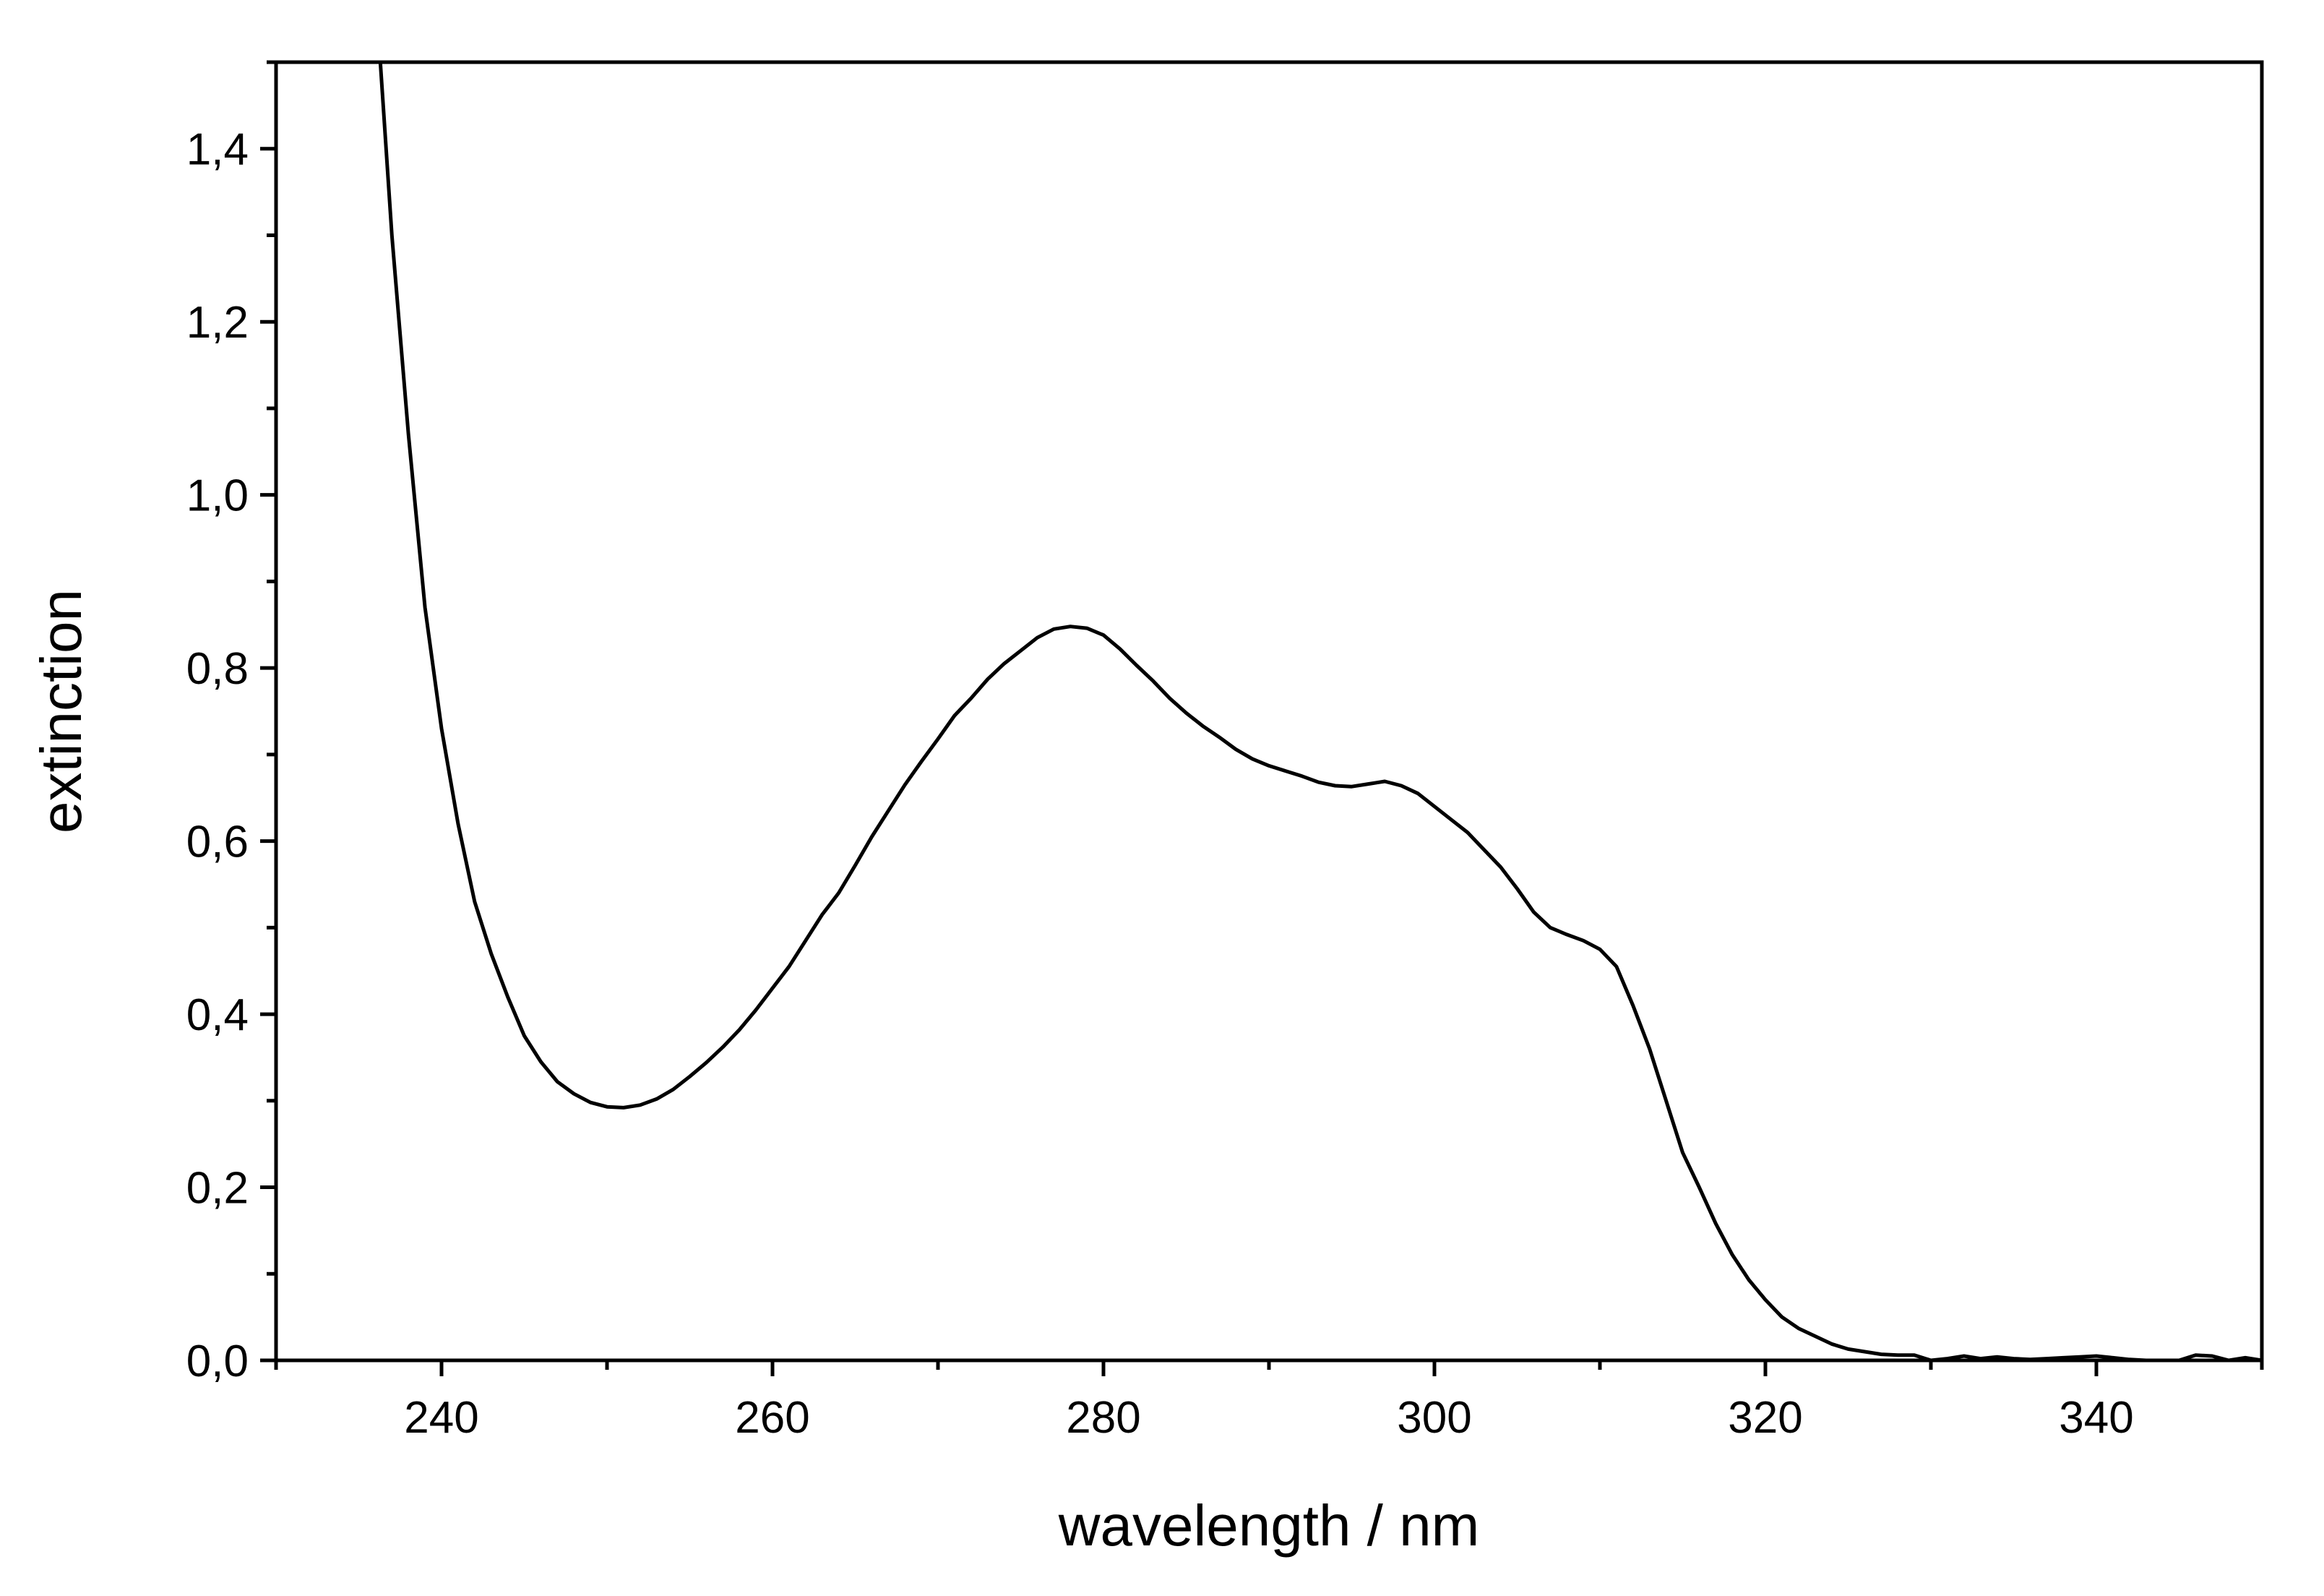 Image resolution: width=2324 pixels, height=1596 pixels. I want to click on x-tick-label: 320, so click(1765, 1418).